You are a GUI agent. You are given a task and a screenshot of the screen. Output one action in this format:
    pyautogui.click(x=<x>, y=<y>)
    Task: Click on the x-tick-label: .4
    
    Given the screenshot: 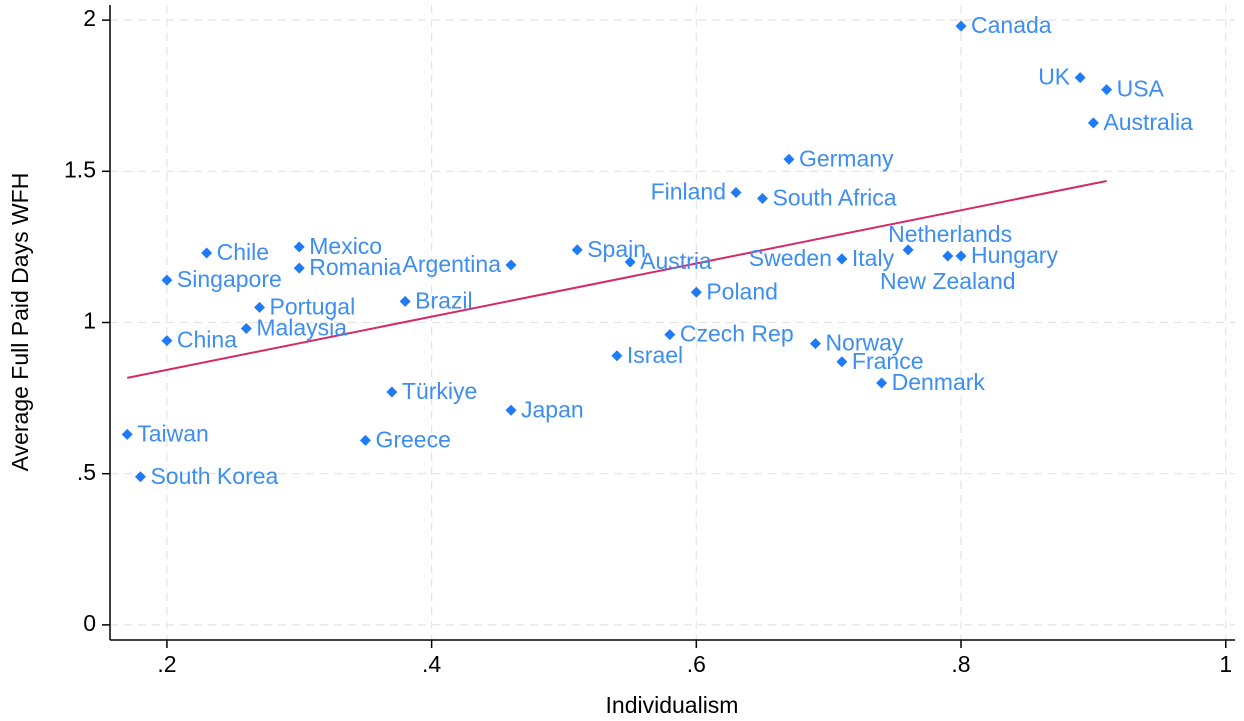 What is the action you would take?
    pyautogui.click(x=431, y=664)
    